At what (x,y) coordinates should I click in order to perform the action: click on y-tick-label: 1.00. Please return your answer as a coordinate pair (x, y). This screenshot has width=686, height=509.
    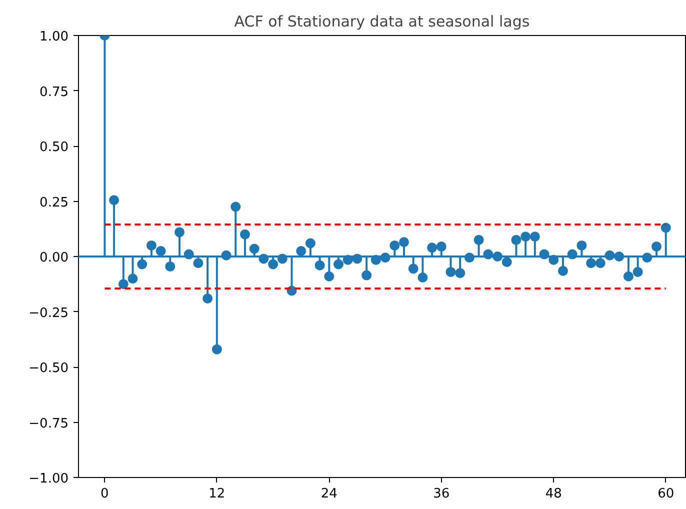
    Looking at the image, I should click on (54, 37).